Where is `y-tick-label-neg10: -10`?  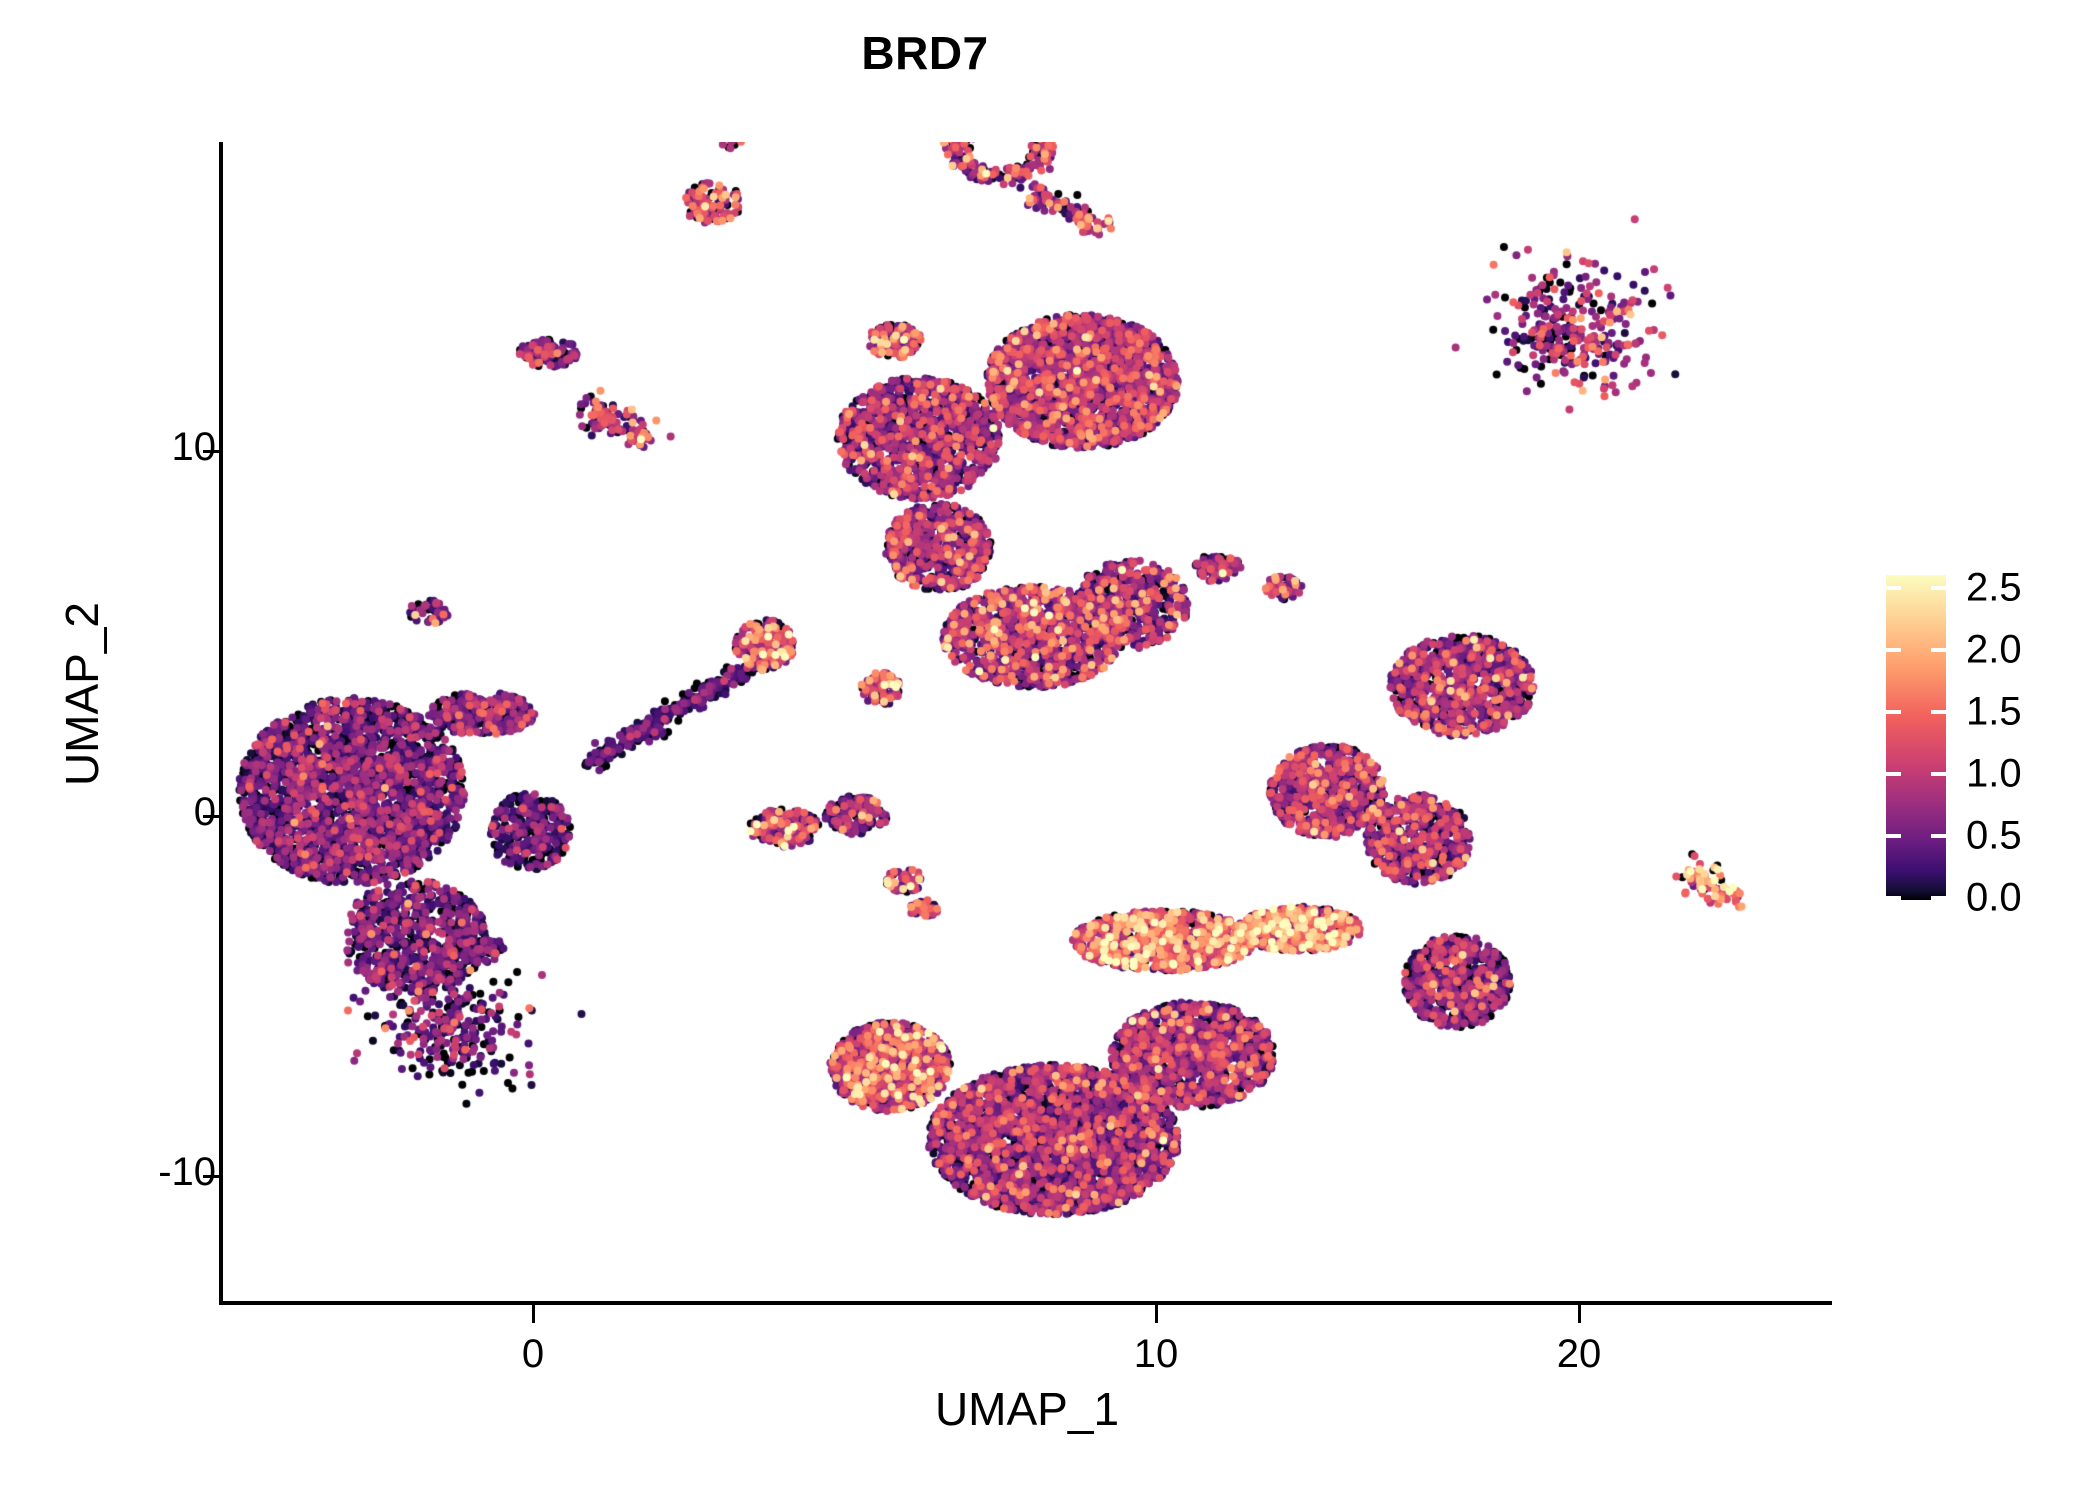 y-tick-label-neg10: -10 is located at coordinates (187, 1172).